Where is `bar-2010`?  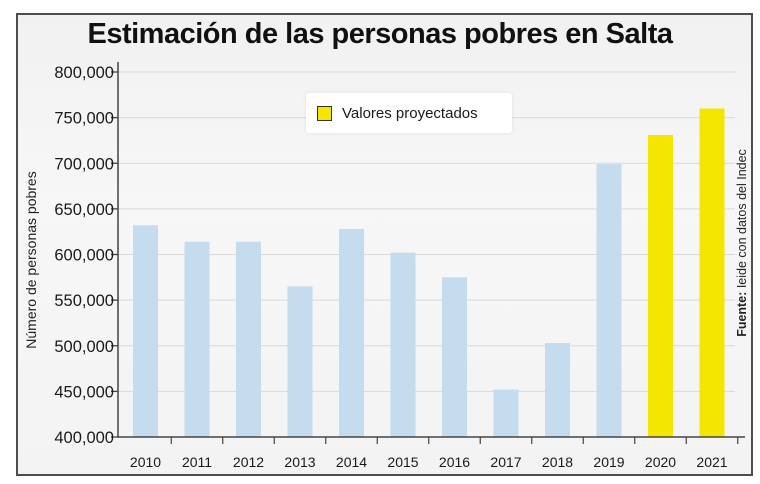 bar-2010 is located at coordinates (145, 331).